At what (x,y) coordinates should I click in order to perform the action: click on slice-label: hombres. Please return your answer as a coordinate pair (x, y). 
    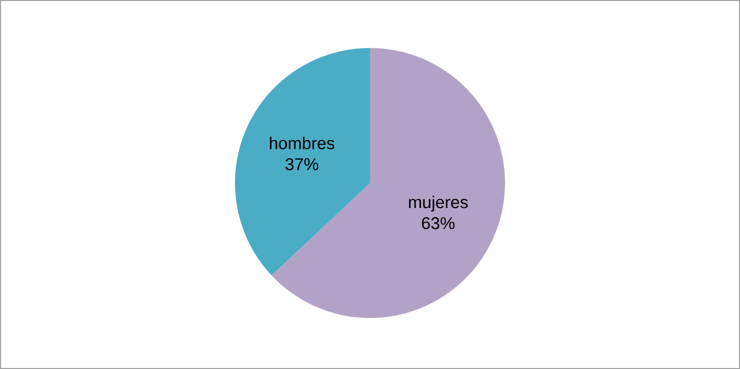
    Looking at the image, I should click on (302, 143).